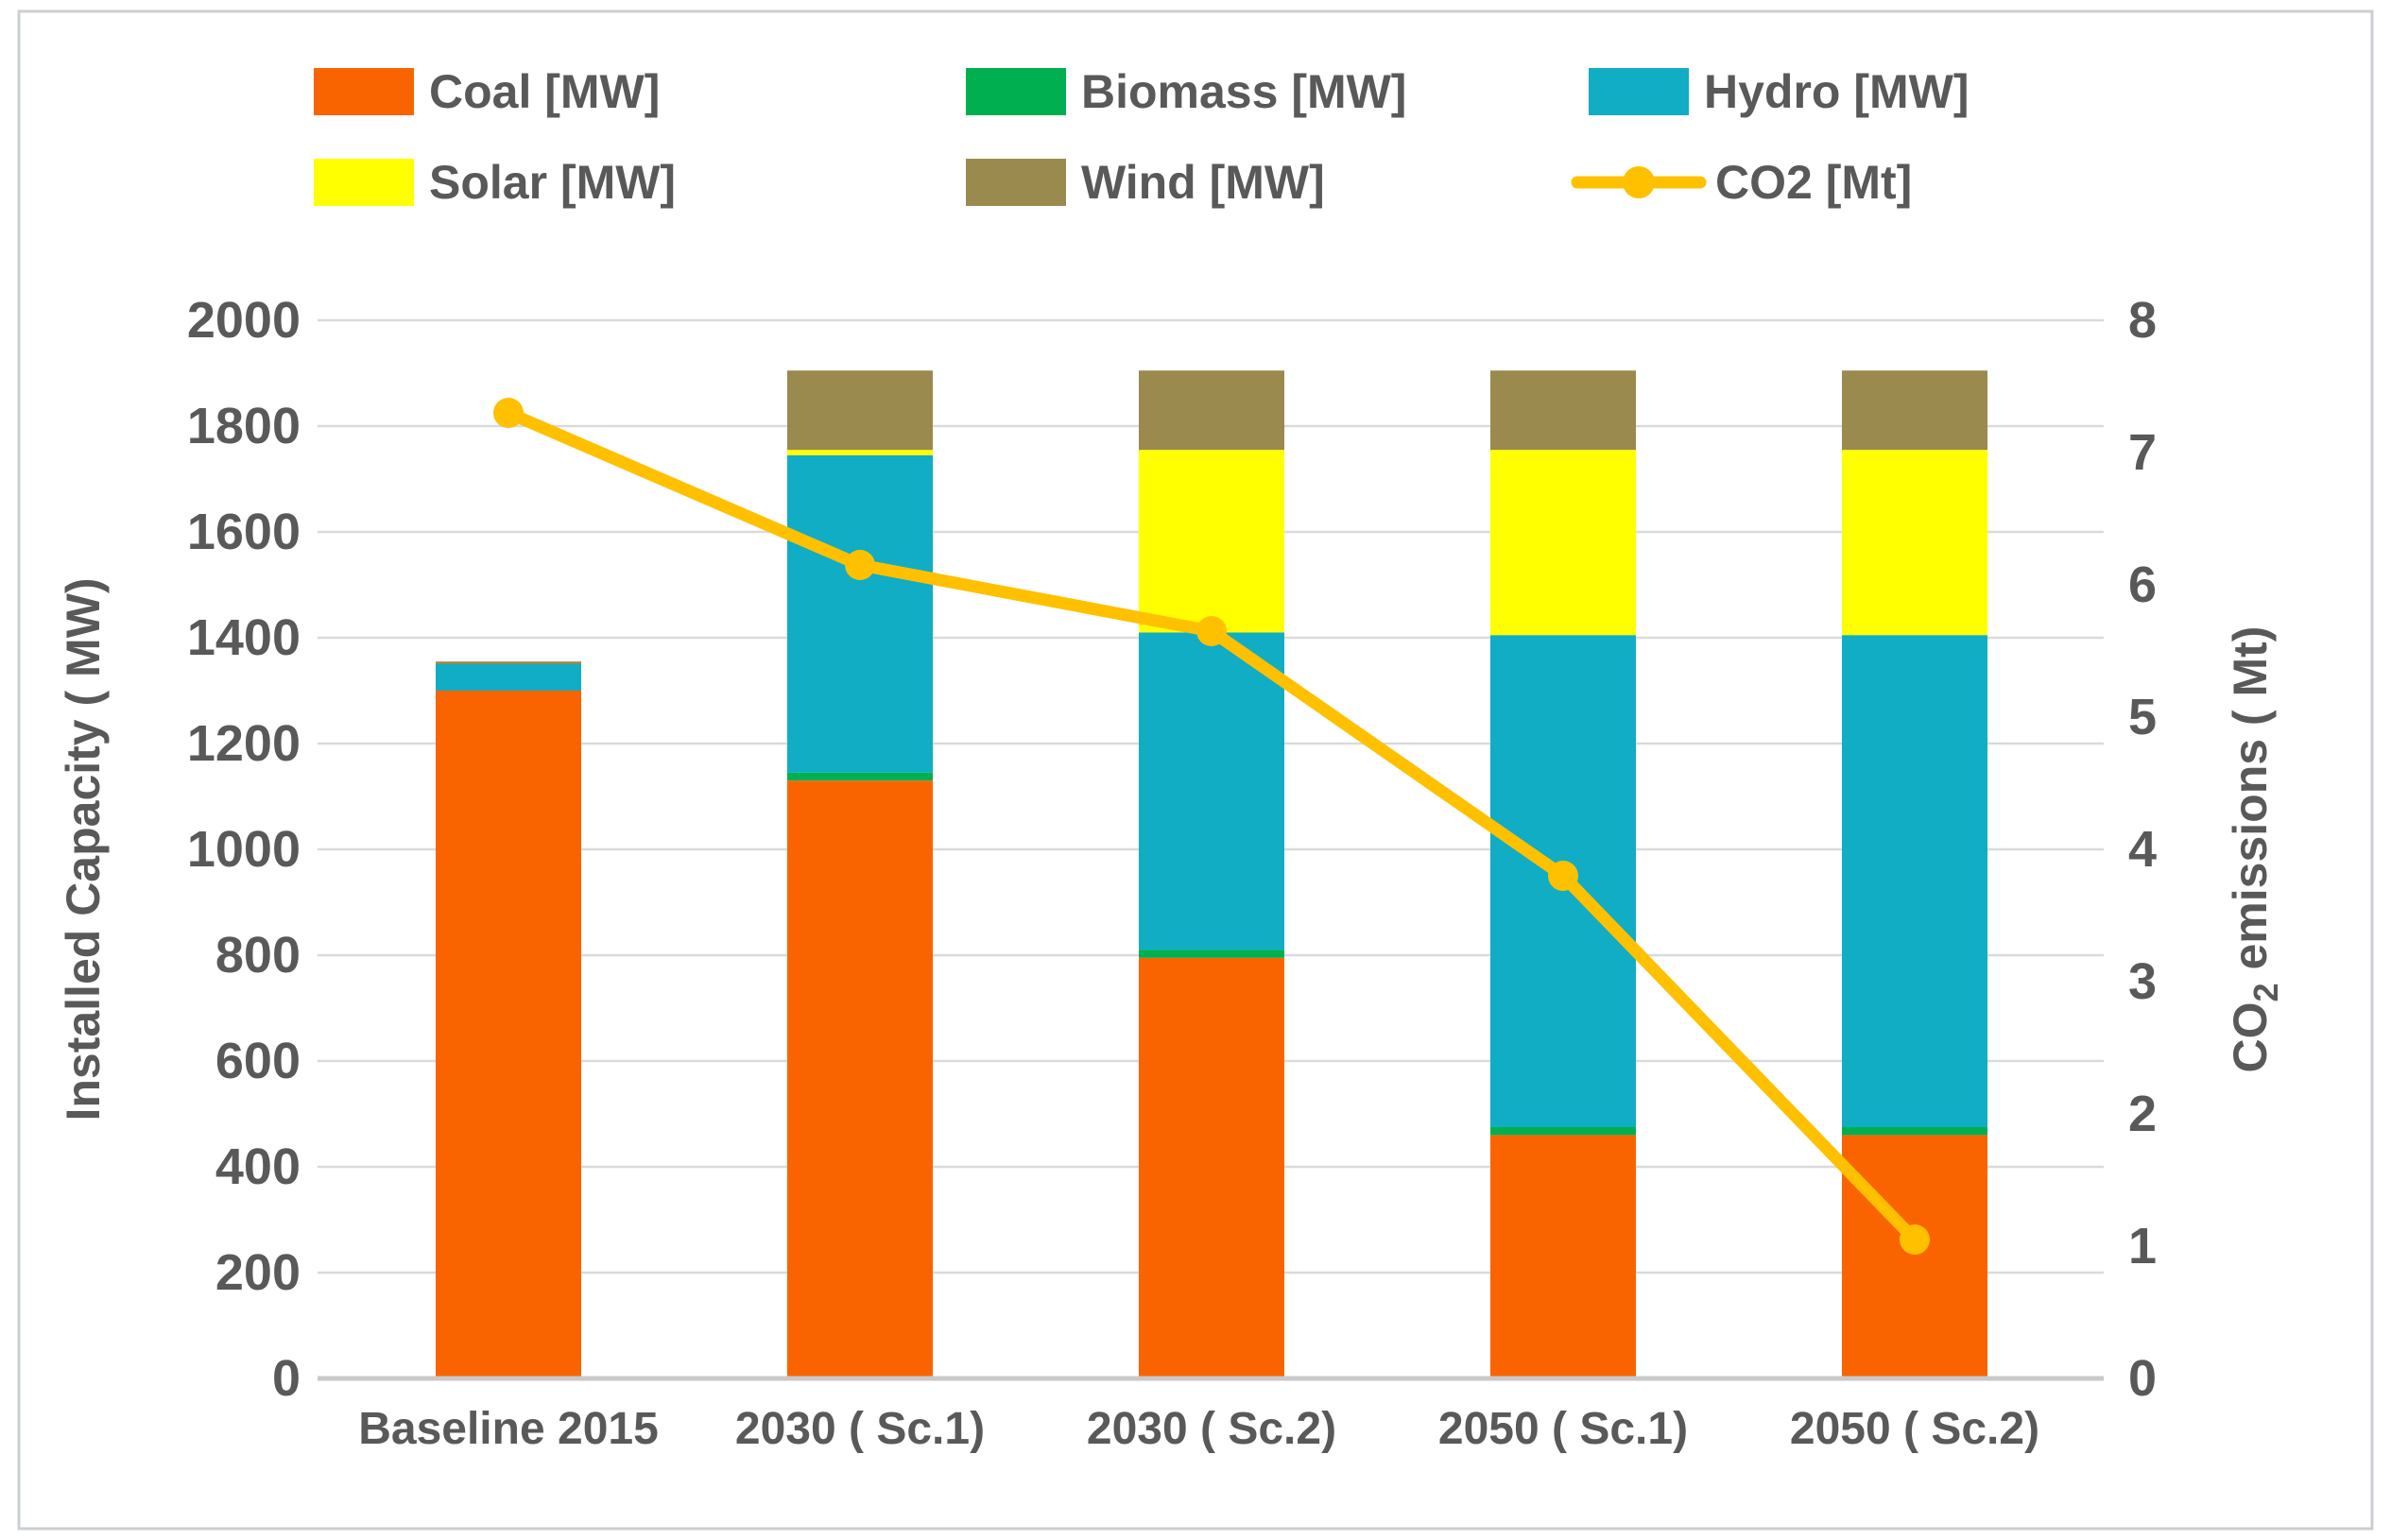  I want to click on left-axis-tick-label: 200, so click(258, 1272).